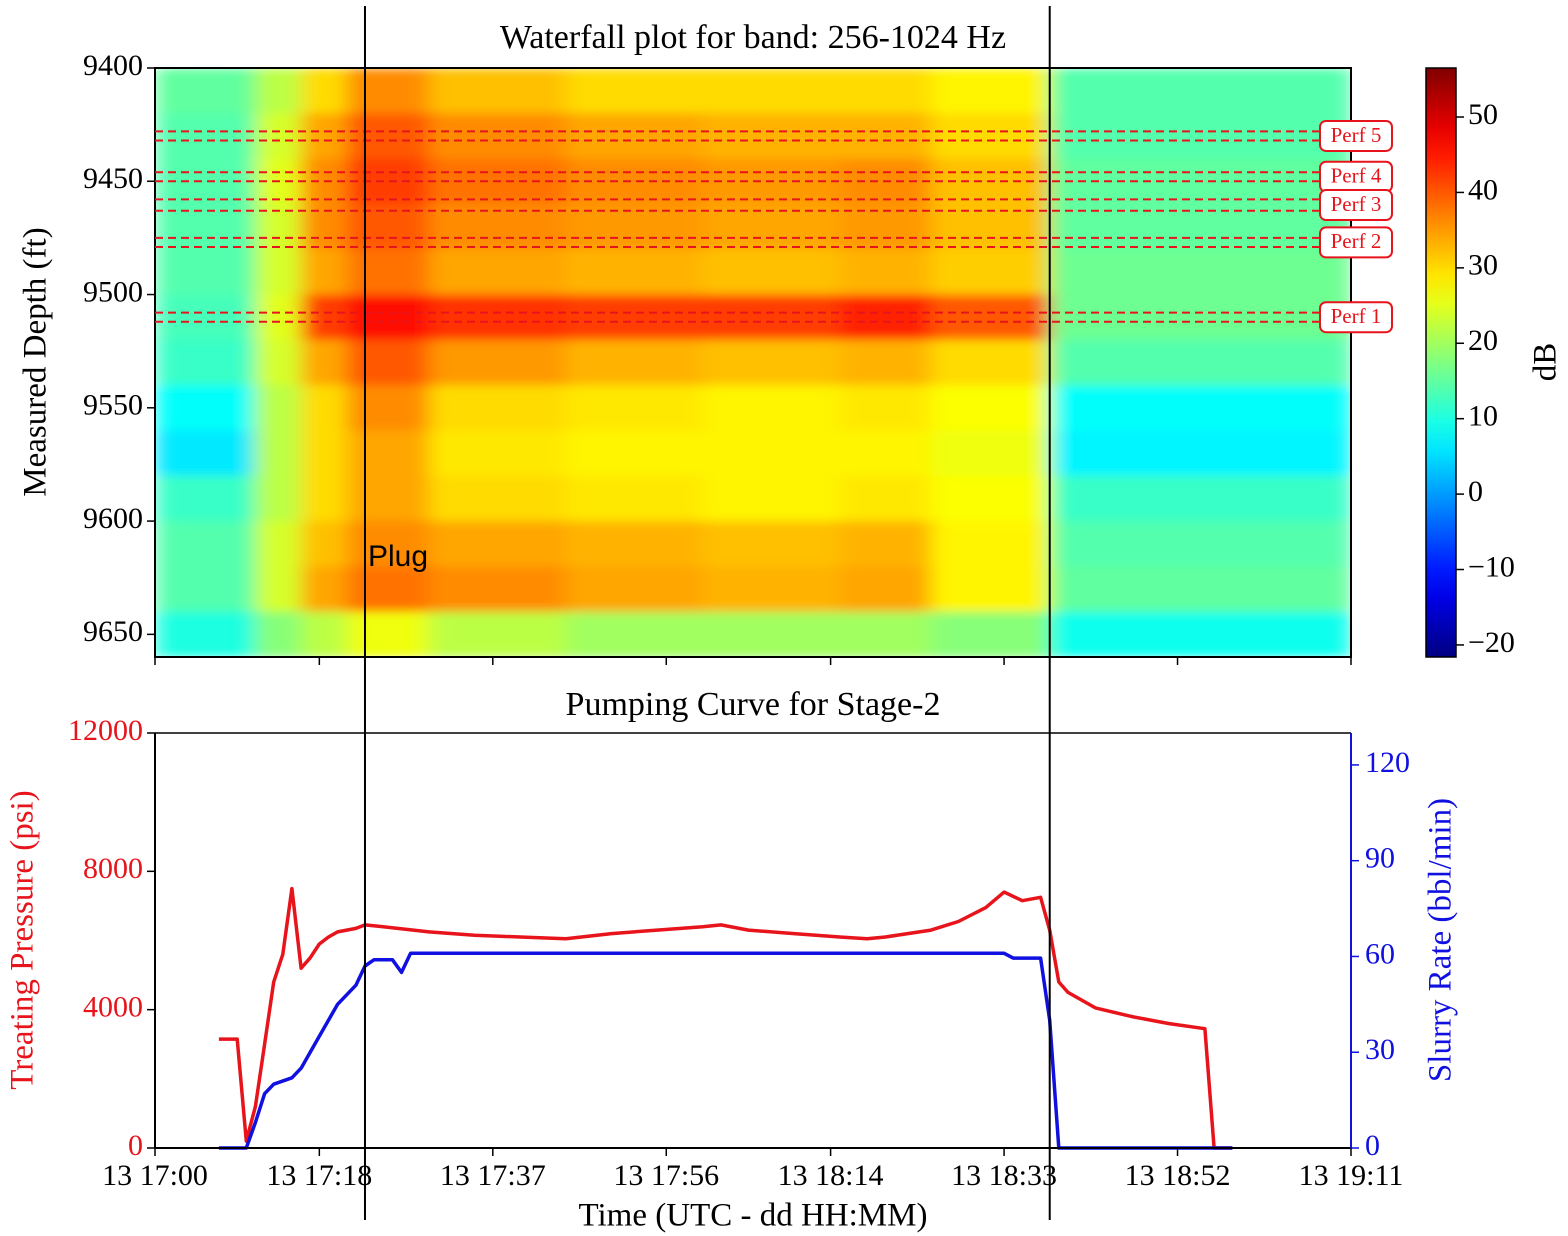 This screenshot has height=1236, width=1568. I want to click on y-tick-label: 9450, so click(113, 178).